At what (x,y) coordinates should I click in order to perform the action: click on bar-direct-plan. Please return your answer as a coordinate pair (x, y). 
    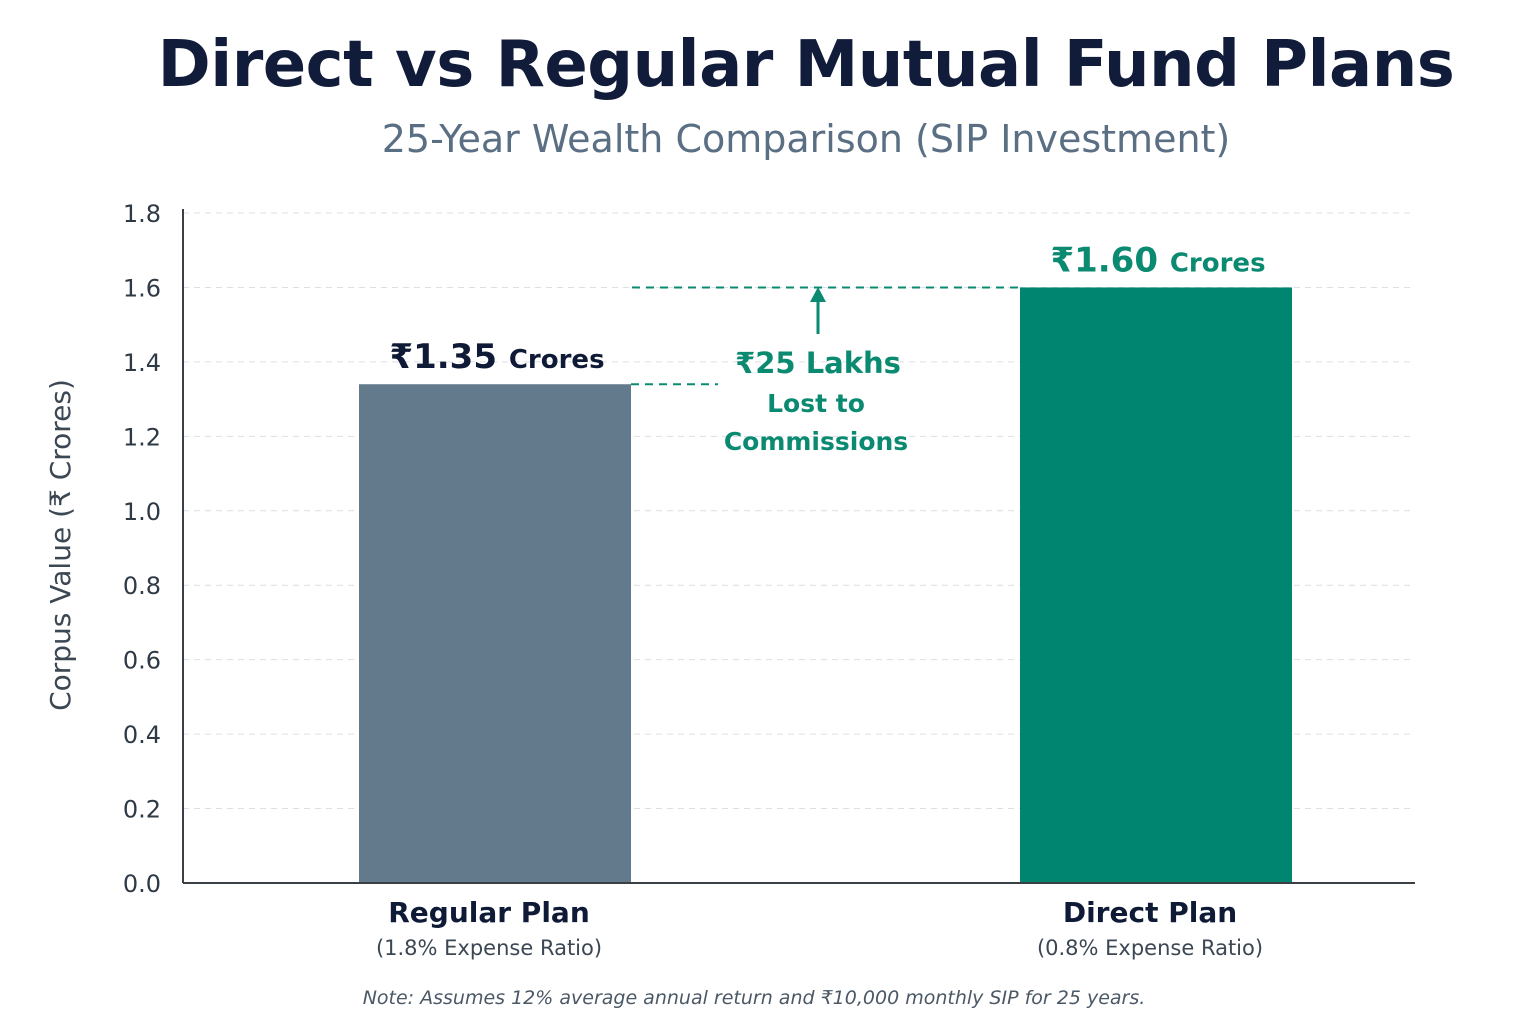
    Looking at the image, I should click on (1156, 585).